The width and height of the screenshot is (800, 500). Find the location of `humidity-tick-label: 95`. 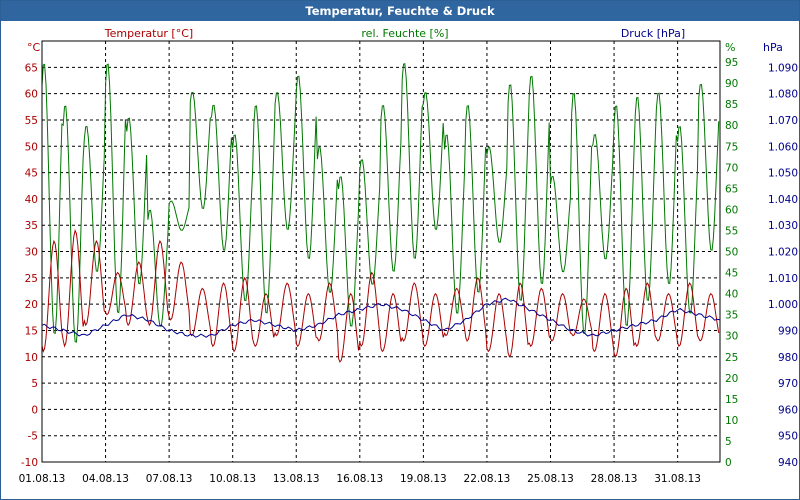

humidity-tick-label: 95 is located at coordinates (731, 63).